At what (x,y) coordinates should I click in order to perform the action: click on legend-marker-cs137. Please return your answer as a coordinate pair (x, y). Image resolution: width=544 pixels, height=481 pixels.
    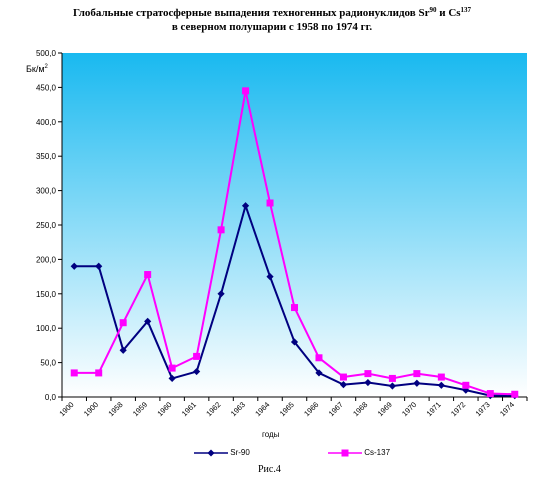
    Looking at the image, I should click on (345, 453).